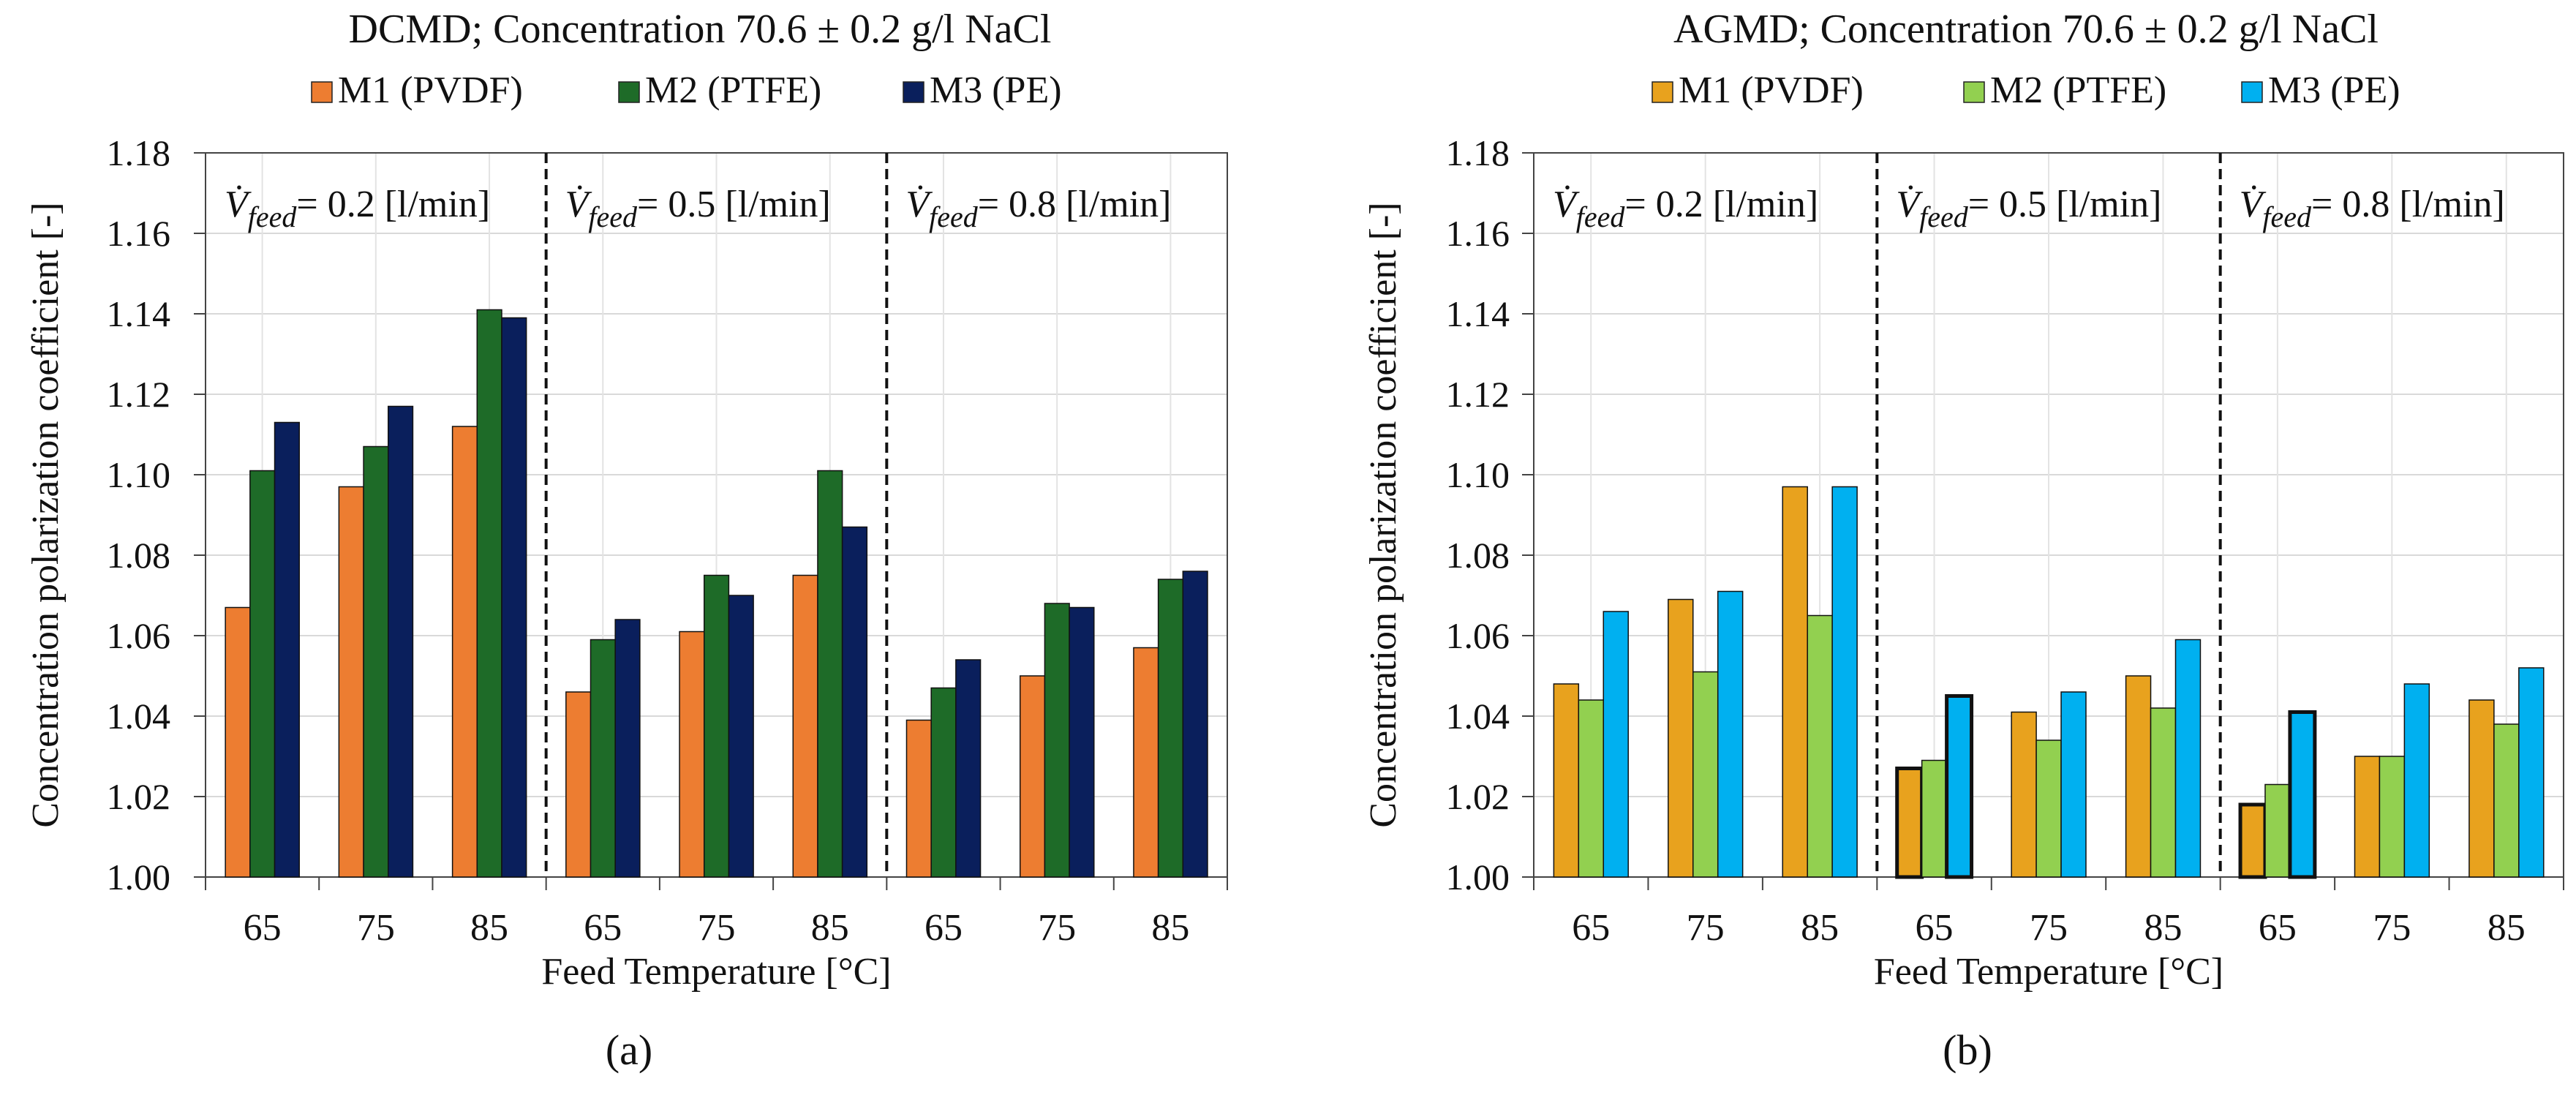 The height and width of the screenshot is (1095, 2576). What do you see at coordinates (1478, 152) in the screenshot?
I see `y-tick-label: 1.18` at bounding box center [1478, 152].